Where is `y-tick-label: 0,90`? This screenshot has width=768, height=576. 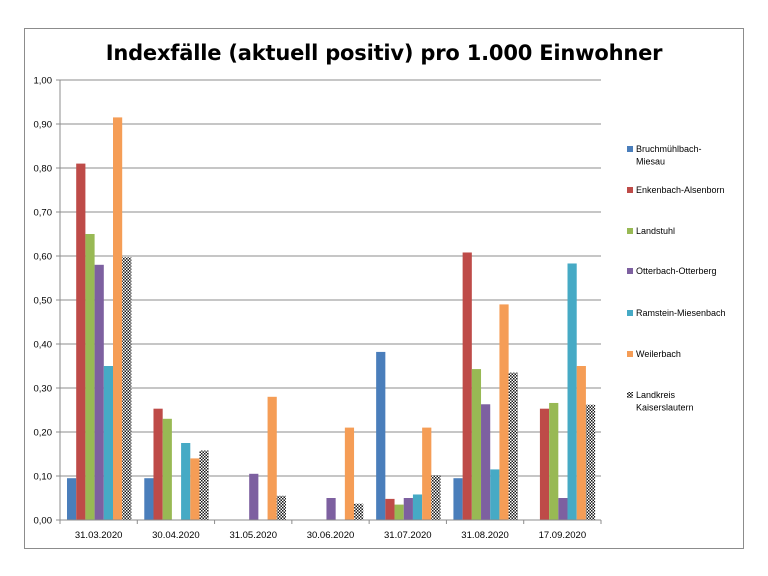
y-tick-label: 0,90 is located at coordinates (43, 125).